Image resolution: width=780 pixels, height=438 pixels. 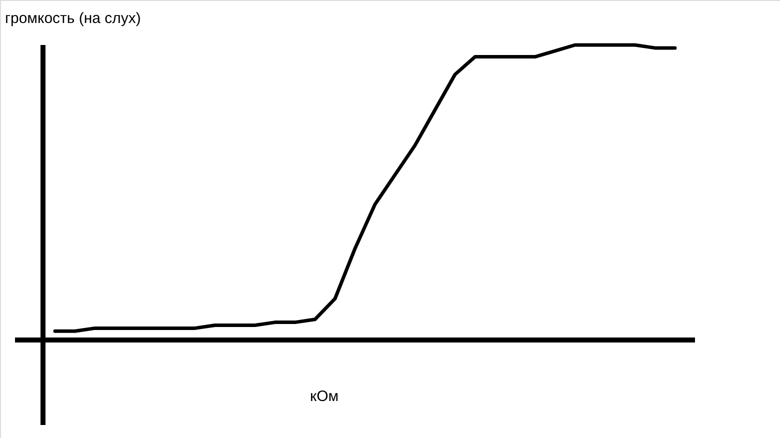 What do you see at coordinates (324, 396) in the screenshot?
I see `x-axis-title: кОм` at bounding box center [324, 396].